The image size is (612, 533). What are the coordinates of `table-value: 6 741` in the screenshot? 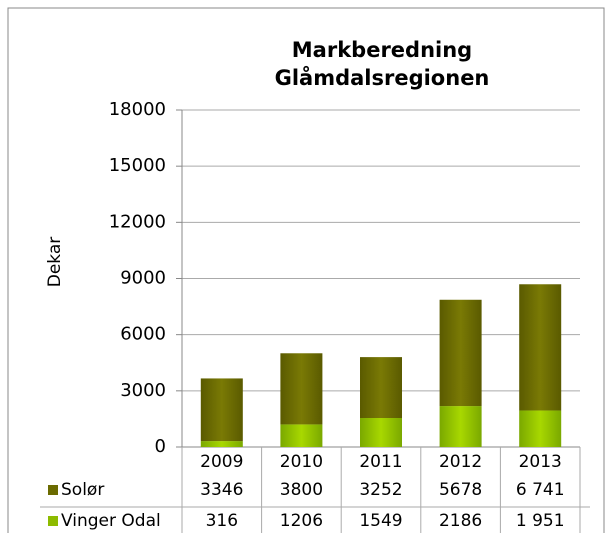 It's located at (540, 490).